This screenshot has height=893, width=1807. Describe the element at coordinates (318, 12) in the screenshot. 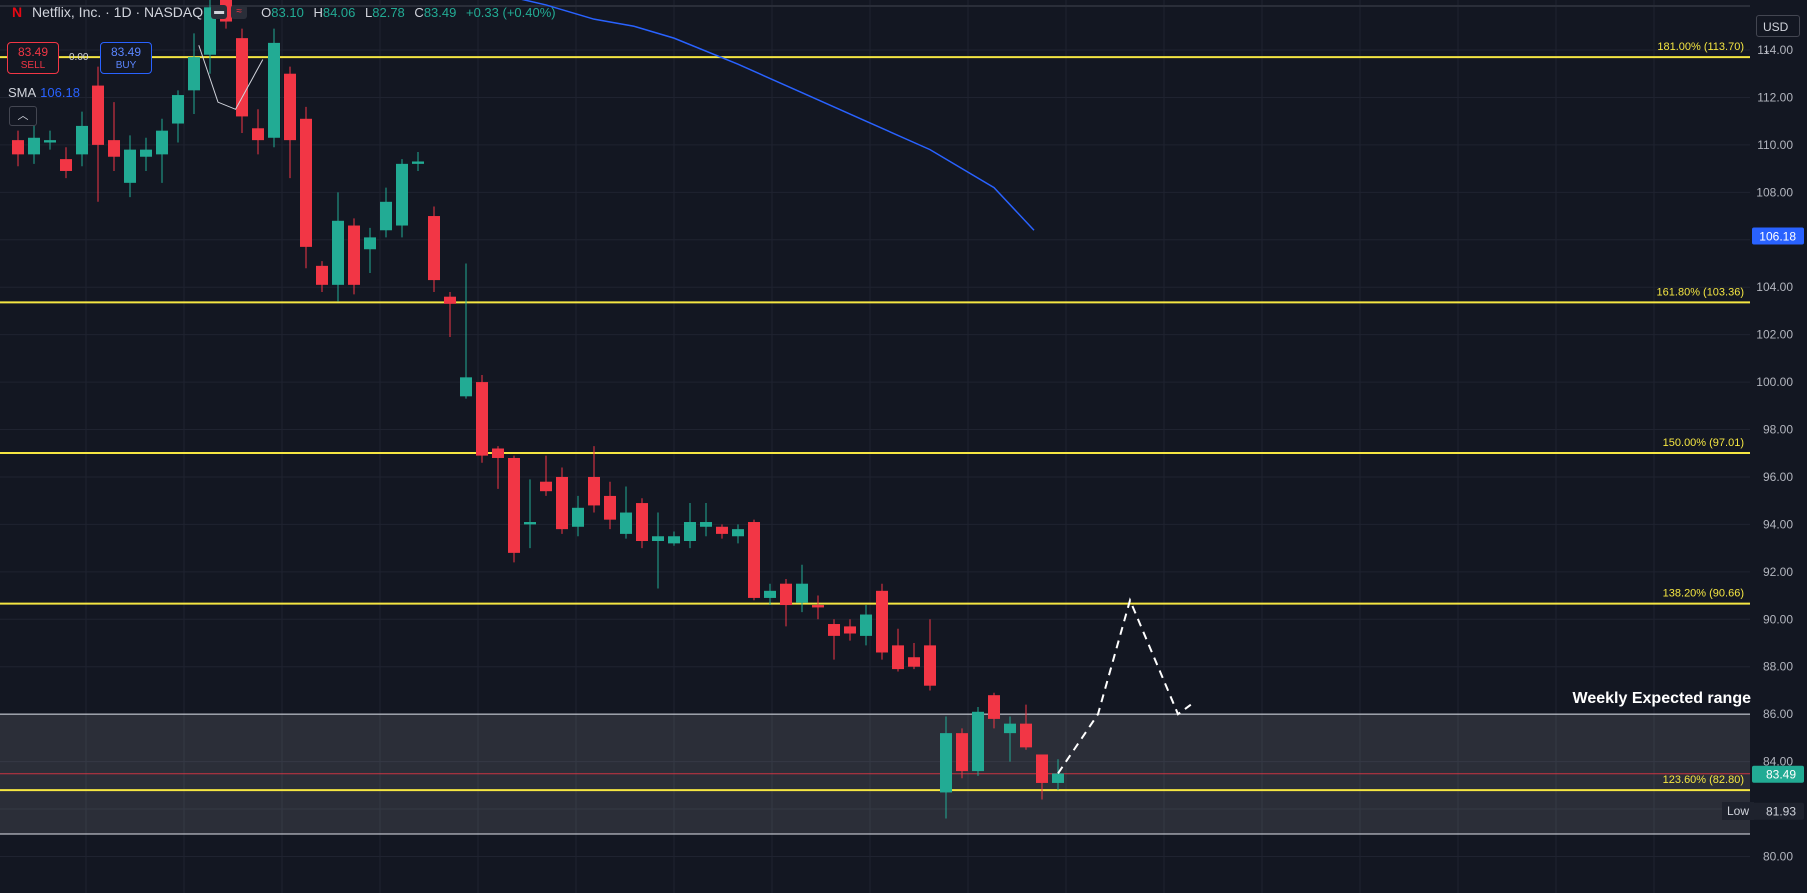

I see `high-key: H` at that location.